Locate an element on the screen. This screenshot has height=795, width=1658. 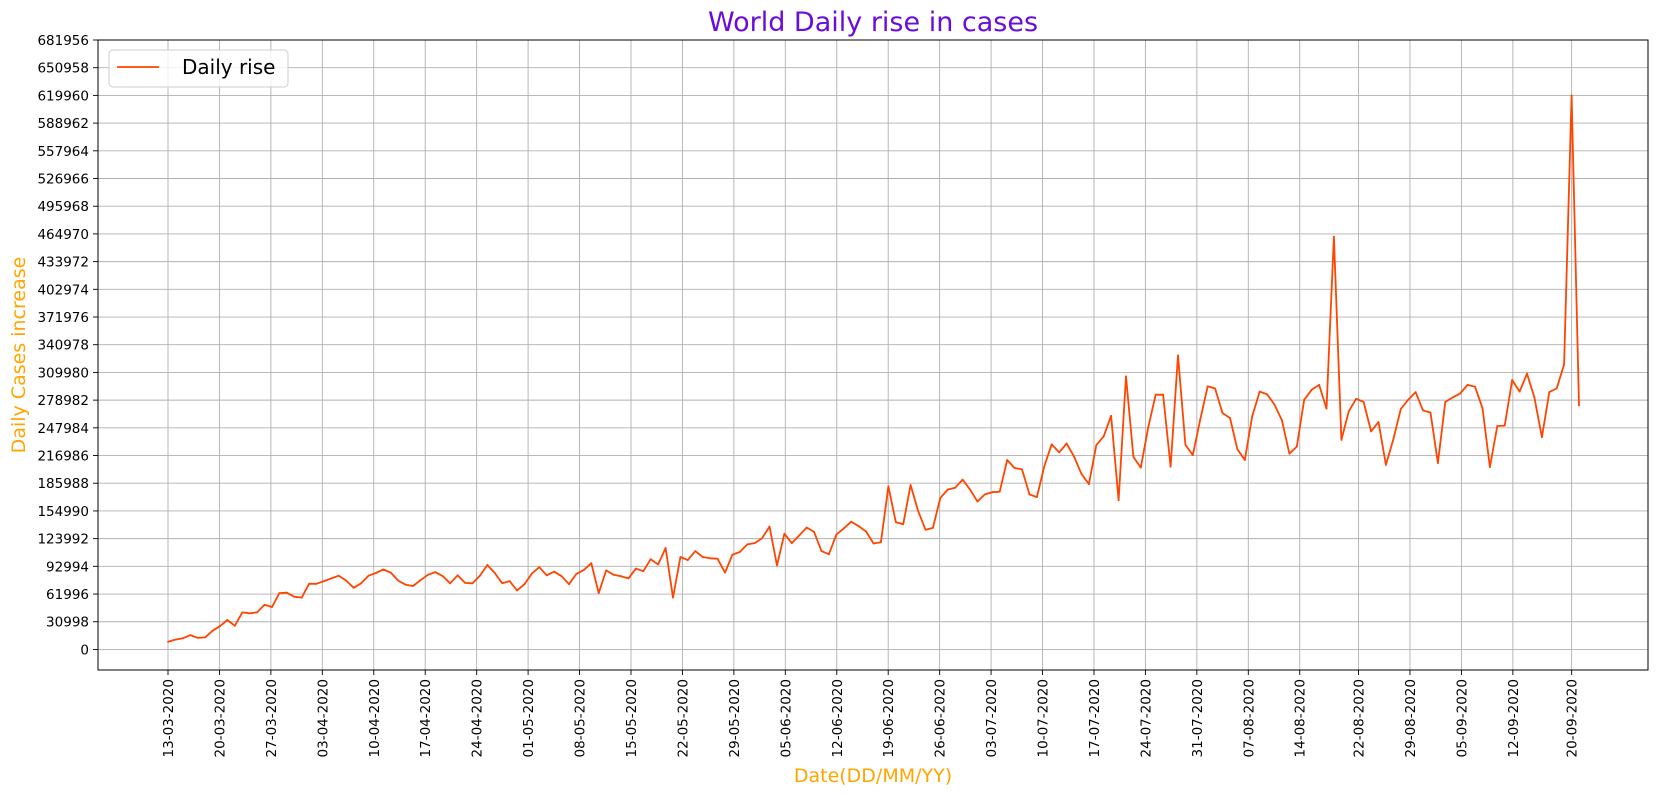
y-tick-label: 495968 is located at coordinates (63, 207).